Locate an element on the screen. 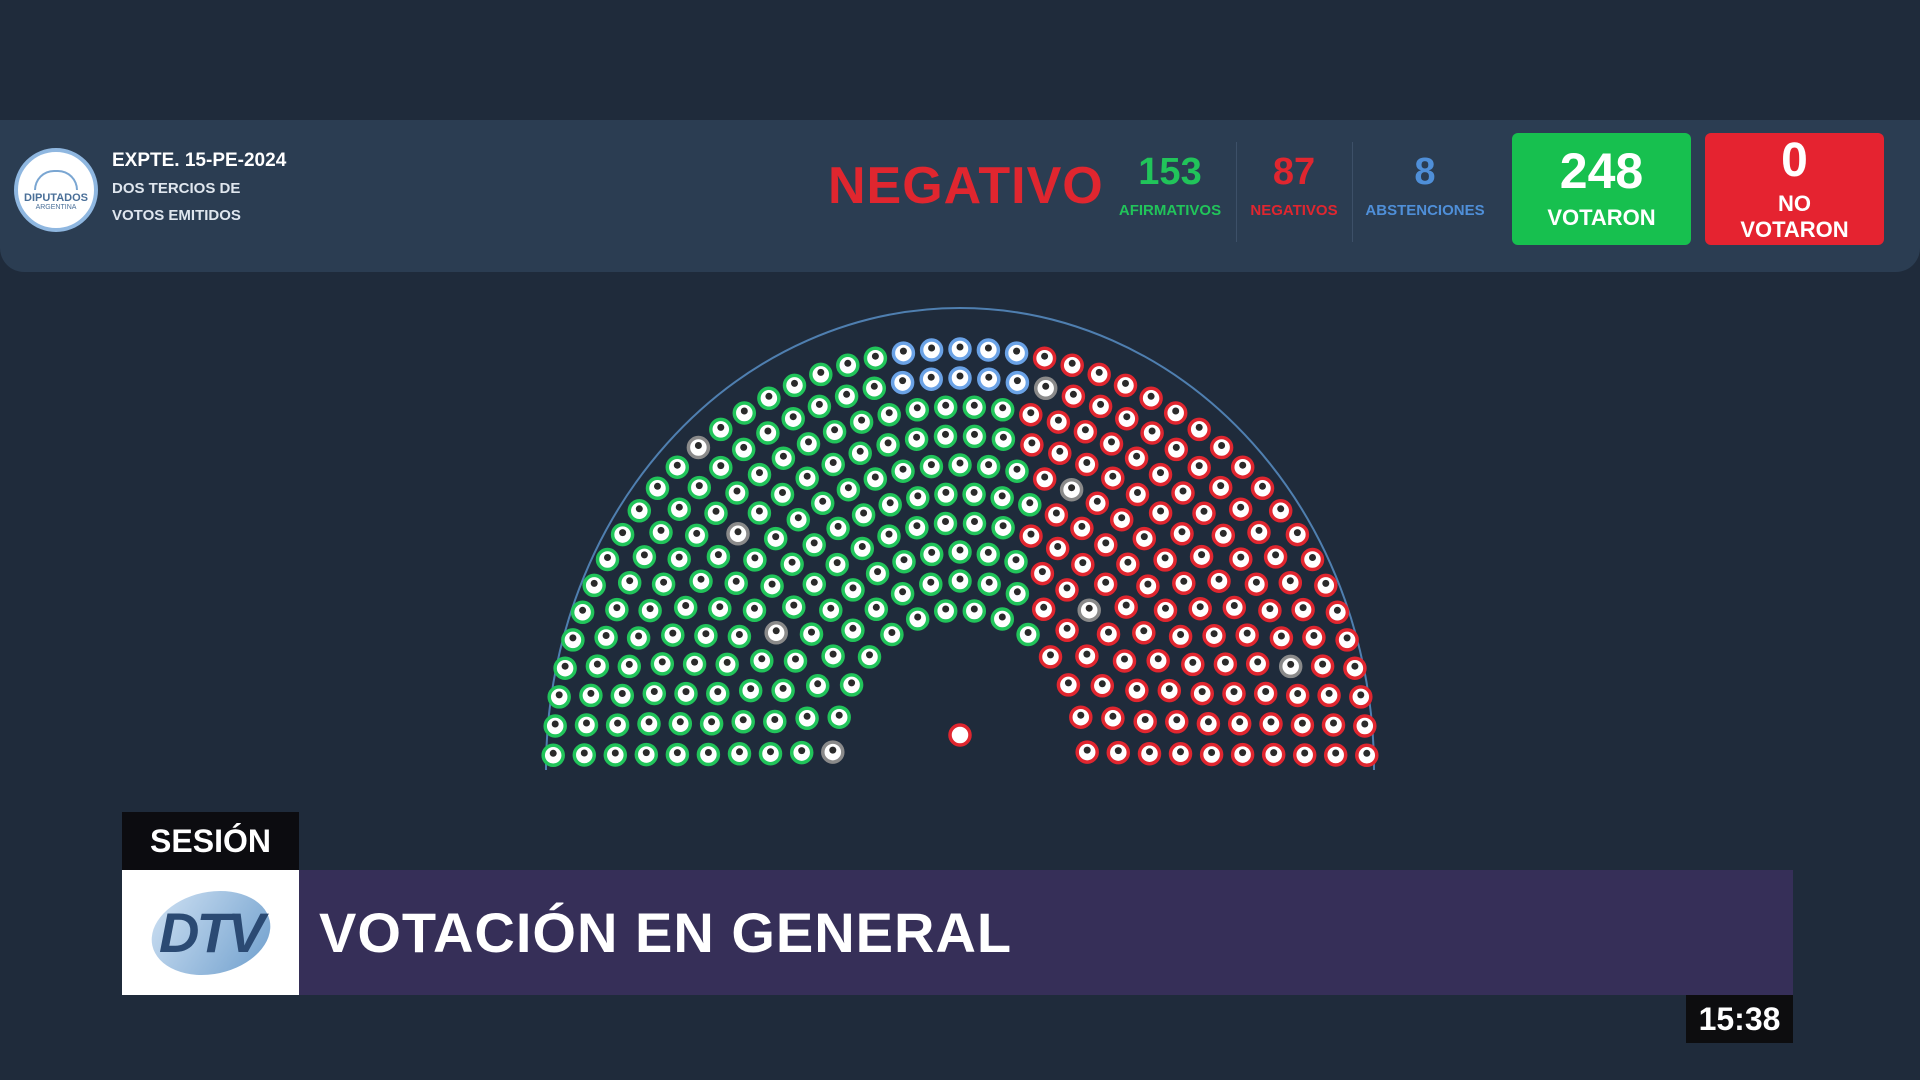 The width and height of the screenshot is (1920, 1080). clock: 15:38 is located at coordinates (1739, 1019).